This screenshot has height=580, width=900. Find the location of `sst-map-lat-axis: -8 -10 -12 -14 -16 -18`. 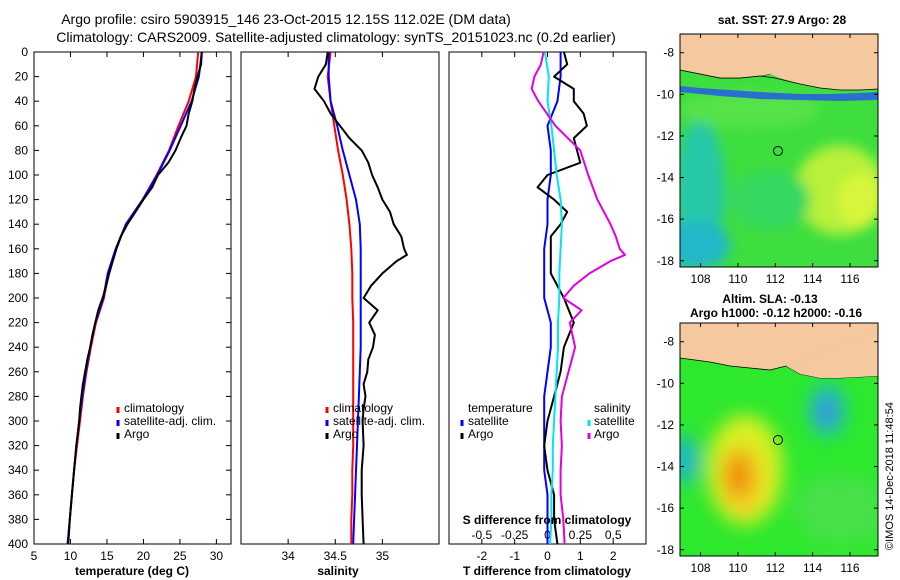

sst-map-lat-axis: -8 -10 -12 -14 -16 -18 is located at coordinates (767, 157).